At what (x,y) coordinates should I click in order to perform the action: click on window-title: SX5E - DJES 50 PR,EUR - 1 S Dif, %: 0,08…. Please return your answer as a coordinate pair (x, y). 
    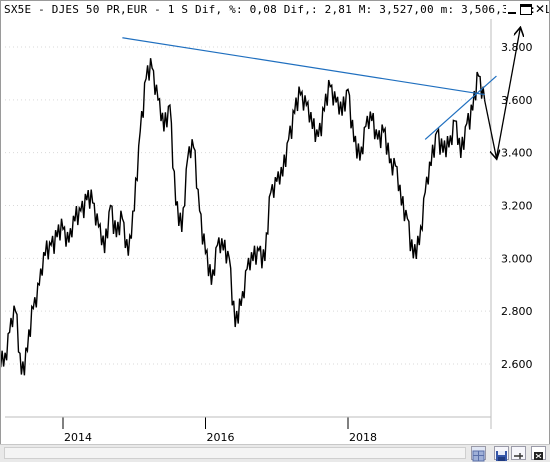
    Looking at the image, I should click on (276, 9).